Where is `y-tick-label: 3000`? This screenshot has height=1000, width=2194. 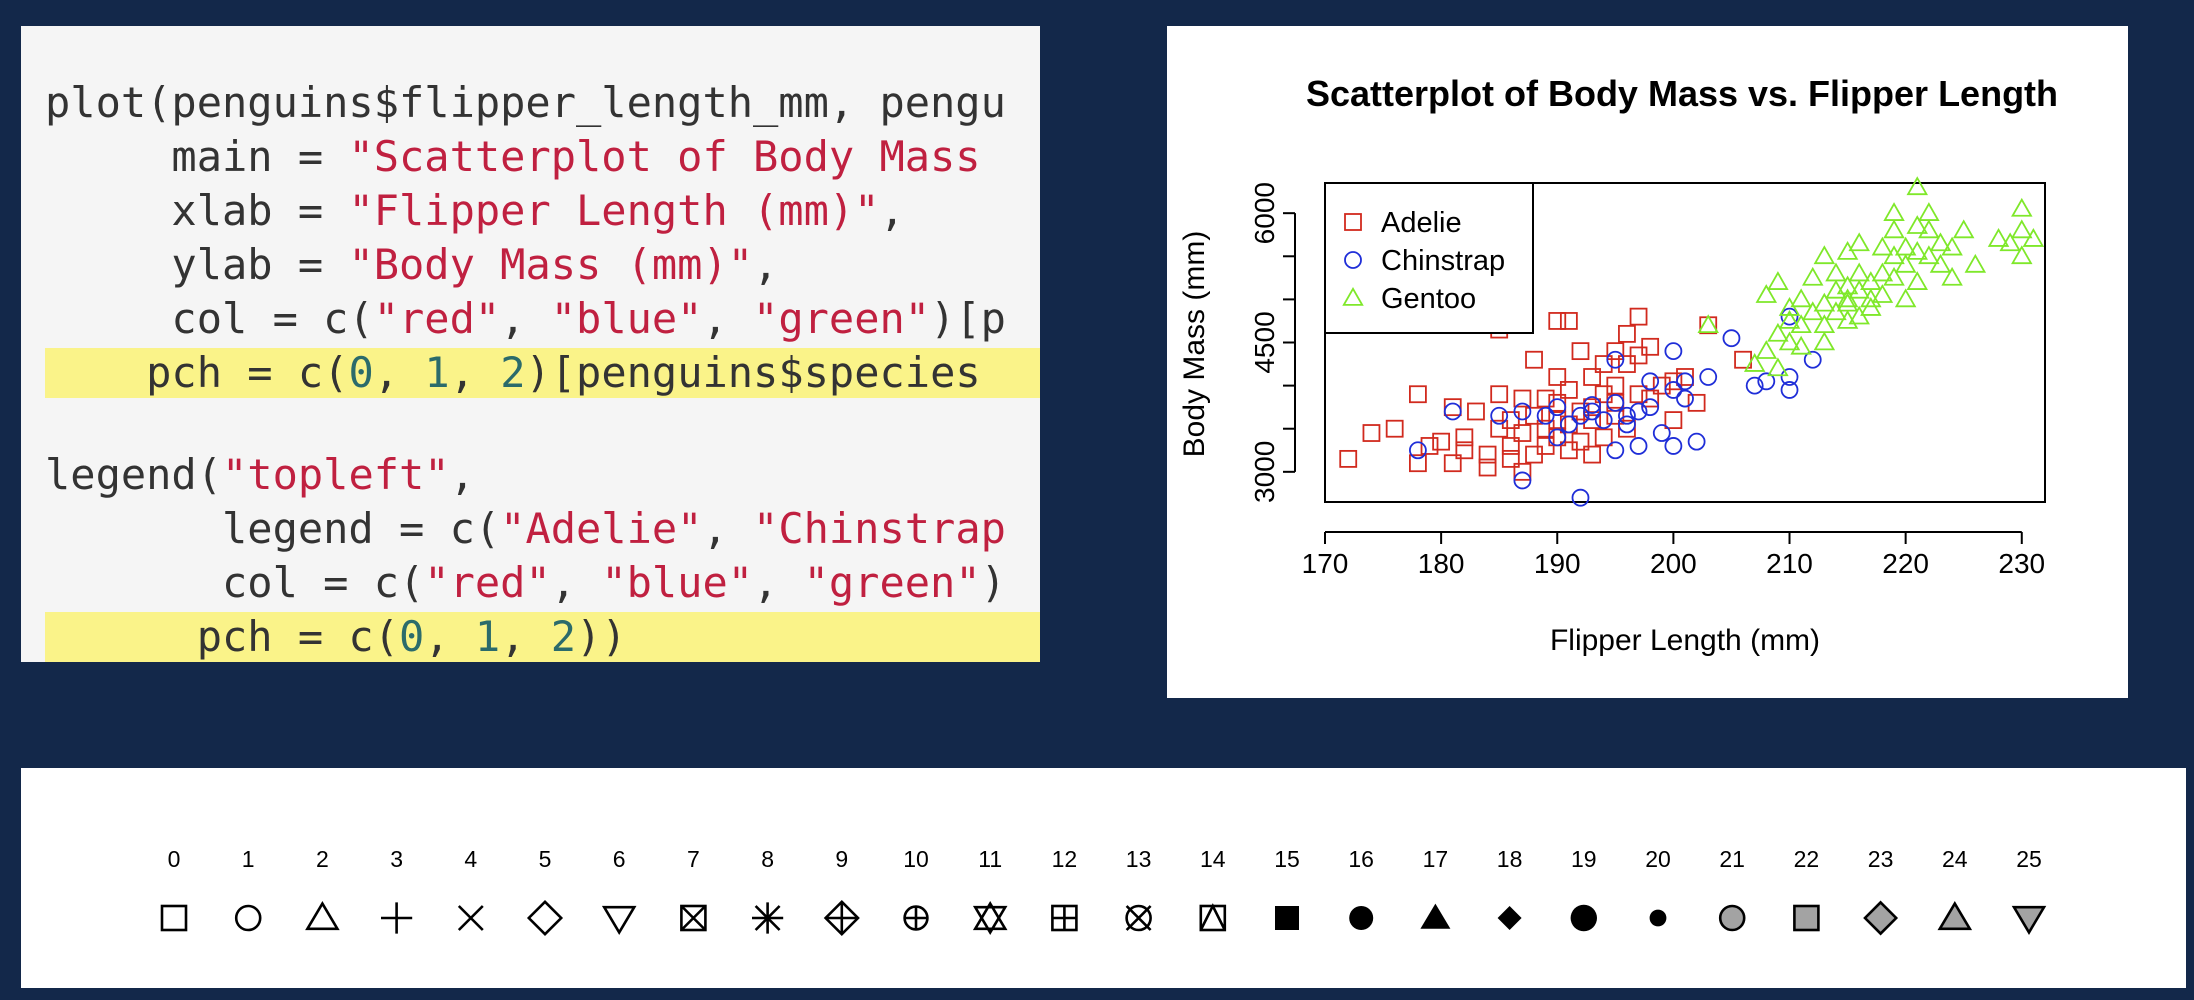
y-tick-label: 3000 is located at coordinates (1264, 472).